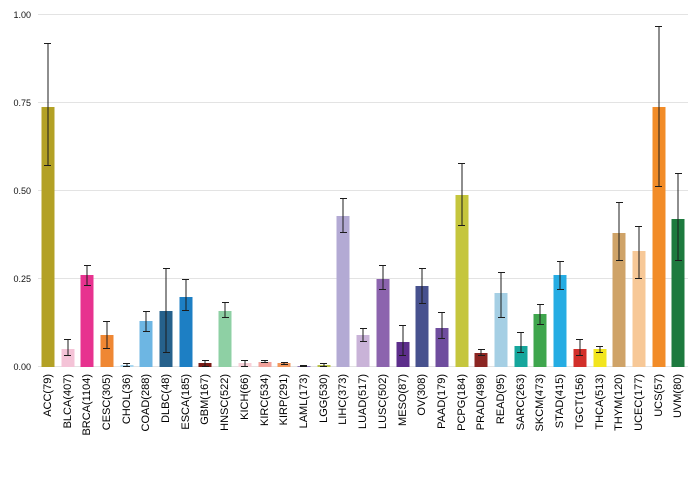  I want to click on y-tick-label: 0.75, so click(22, 103).